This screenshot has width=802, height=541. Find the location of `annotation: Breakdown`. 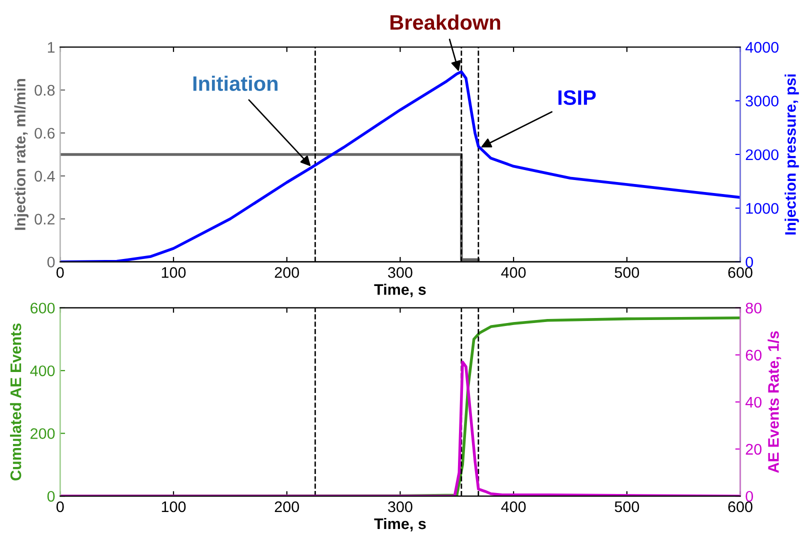

annotation: Breakdown is located at coordinates (445, 22).